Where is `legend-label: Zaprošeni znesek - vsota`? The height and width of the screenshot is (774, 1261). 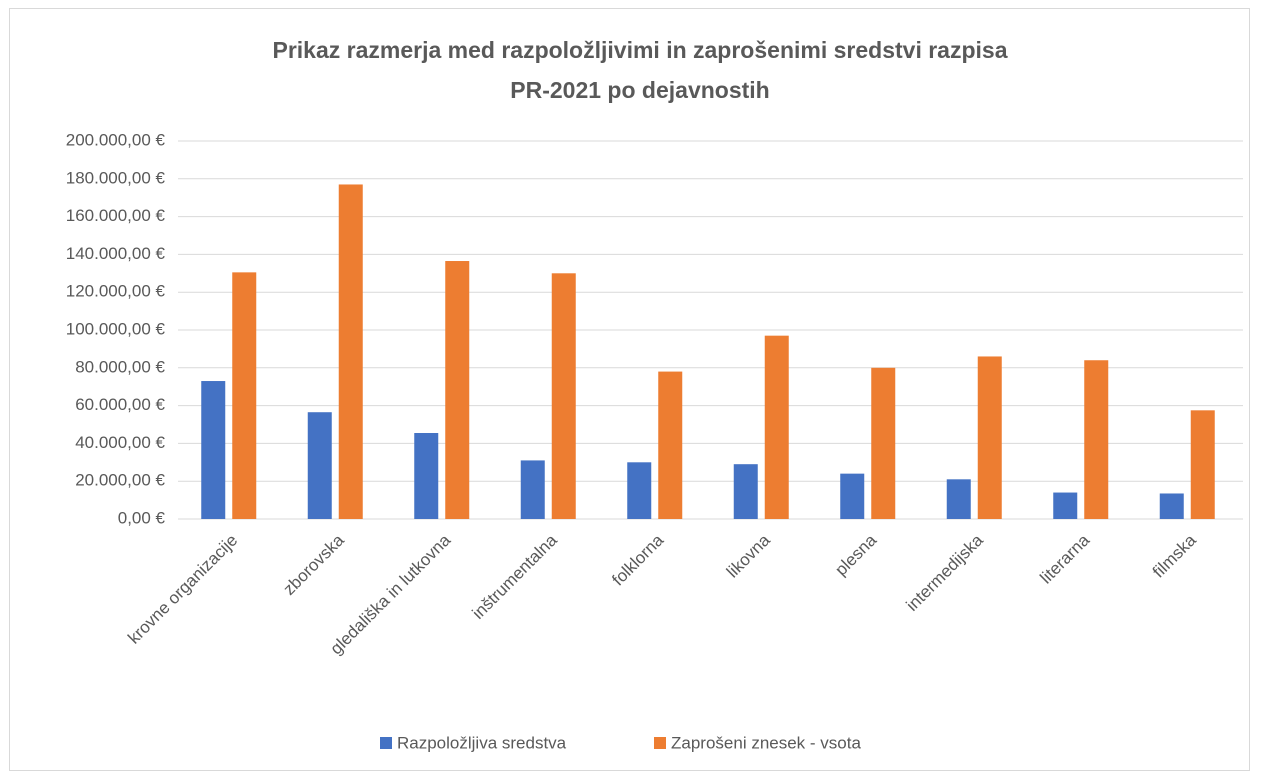 legend-label: Zaprošeni znesek - vsota is located at coordinates (766, 742).